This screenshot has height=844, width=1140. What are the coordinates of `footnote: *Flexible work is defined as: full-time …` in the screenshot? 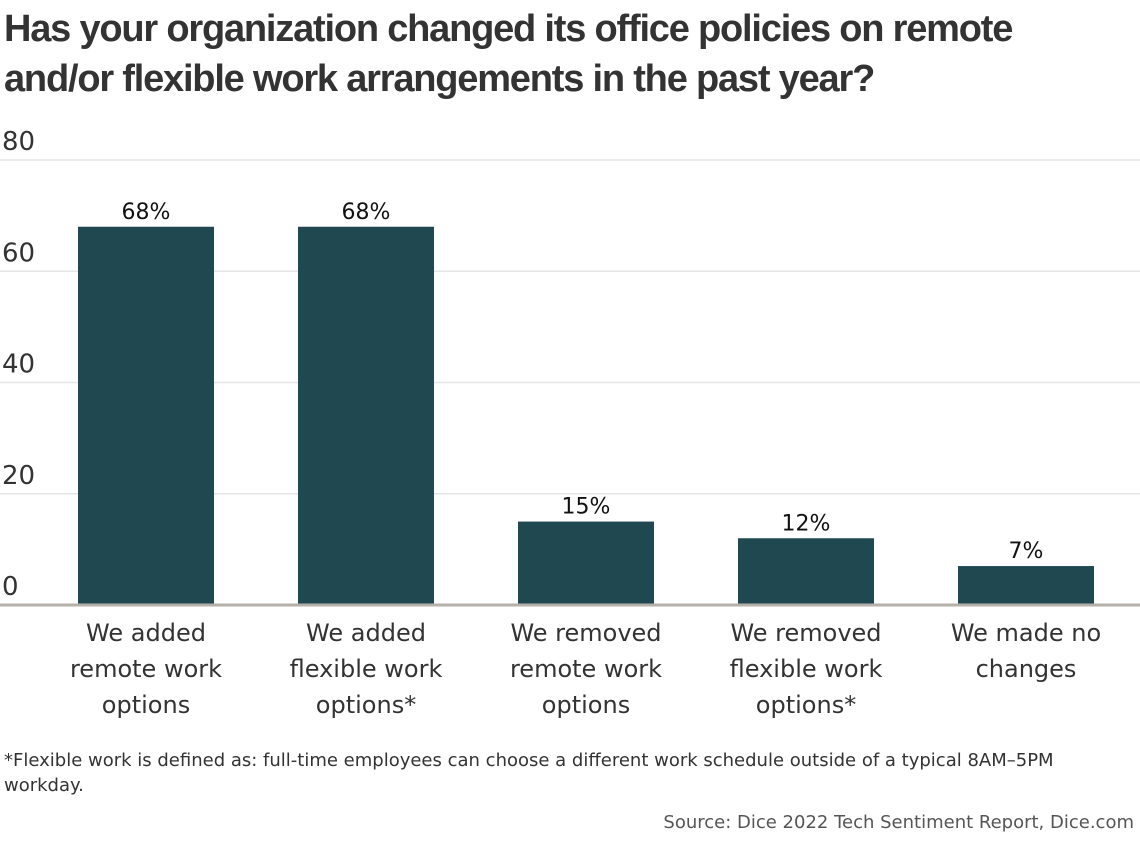 It's located at (529, 773).